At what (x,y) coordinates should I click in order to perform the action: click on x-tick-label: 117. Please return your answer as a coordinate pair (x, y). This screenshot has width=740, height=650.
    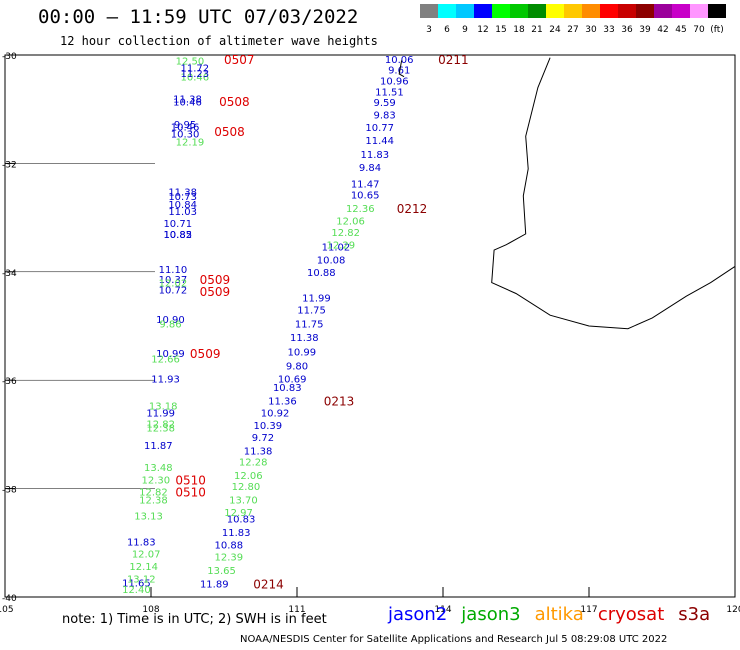
    Looking at the image, I should click on (588, 610).